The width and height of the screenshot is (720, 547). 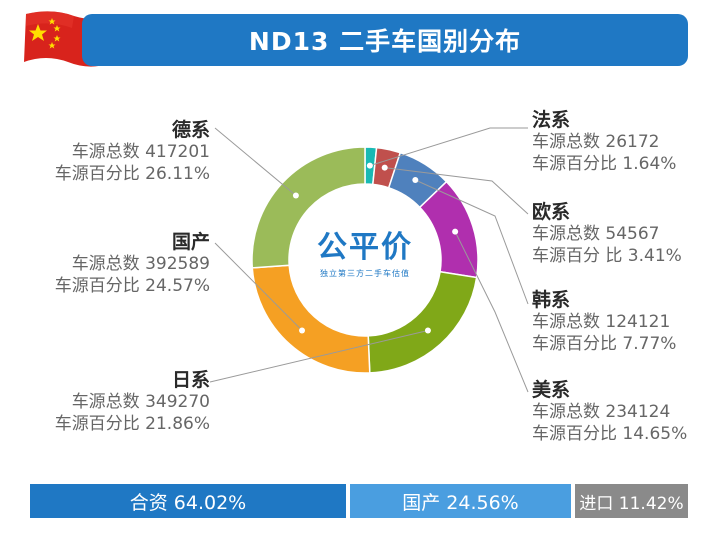 I want to click on leader-dot-korean, so click(x=415, y=180).